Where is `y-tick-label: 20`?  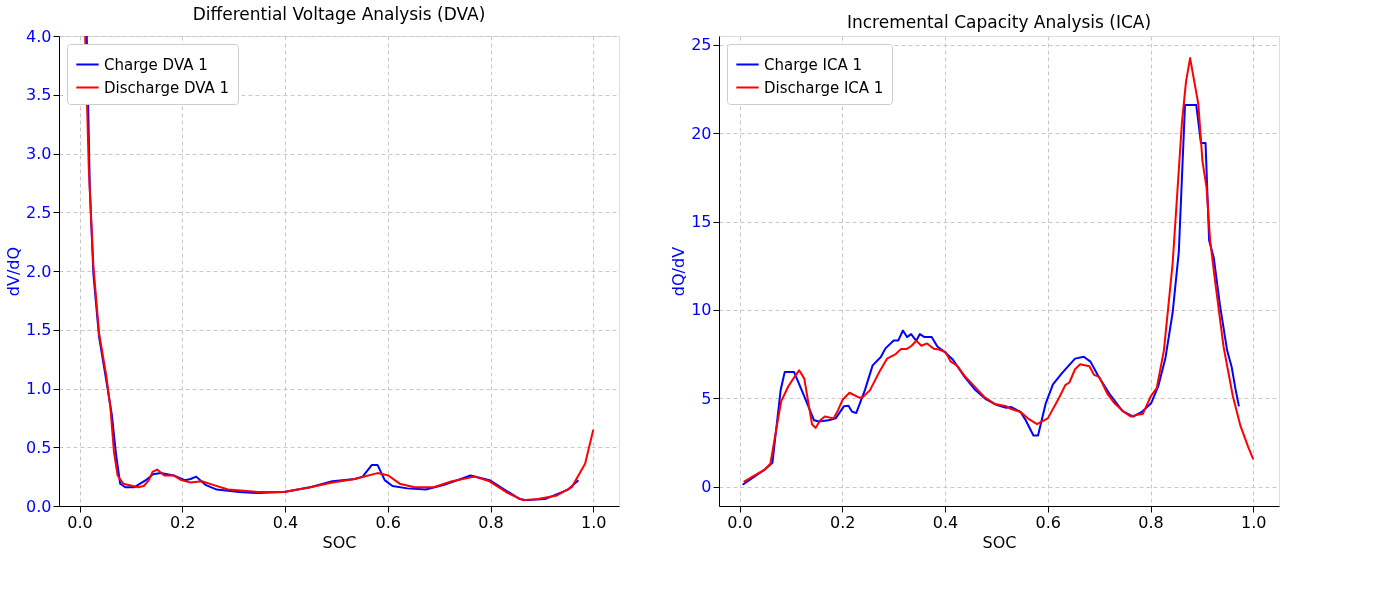 y-tick-label: 20 is located at coordinates (701, 133).